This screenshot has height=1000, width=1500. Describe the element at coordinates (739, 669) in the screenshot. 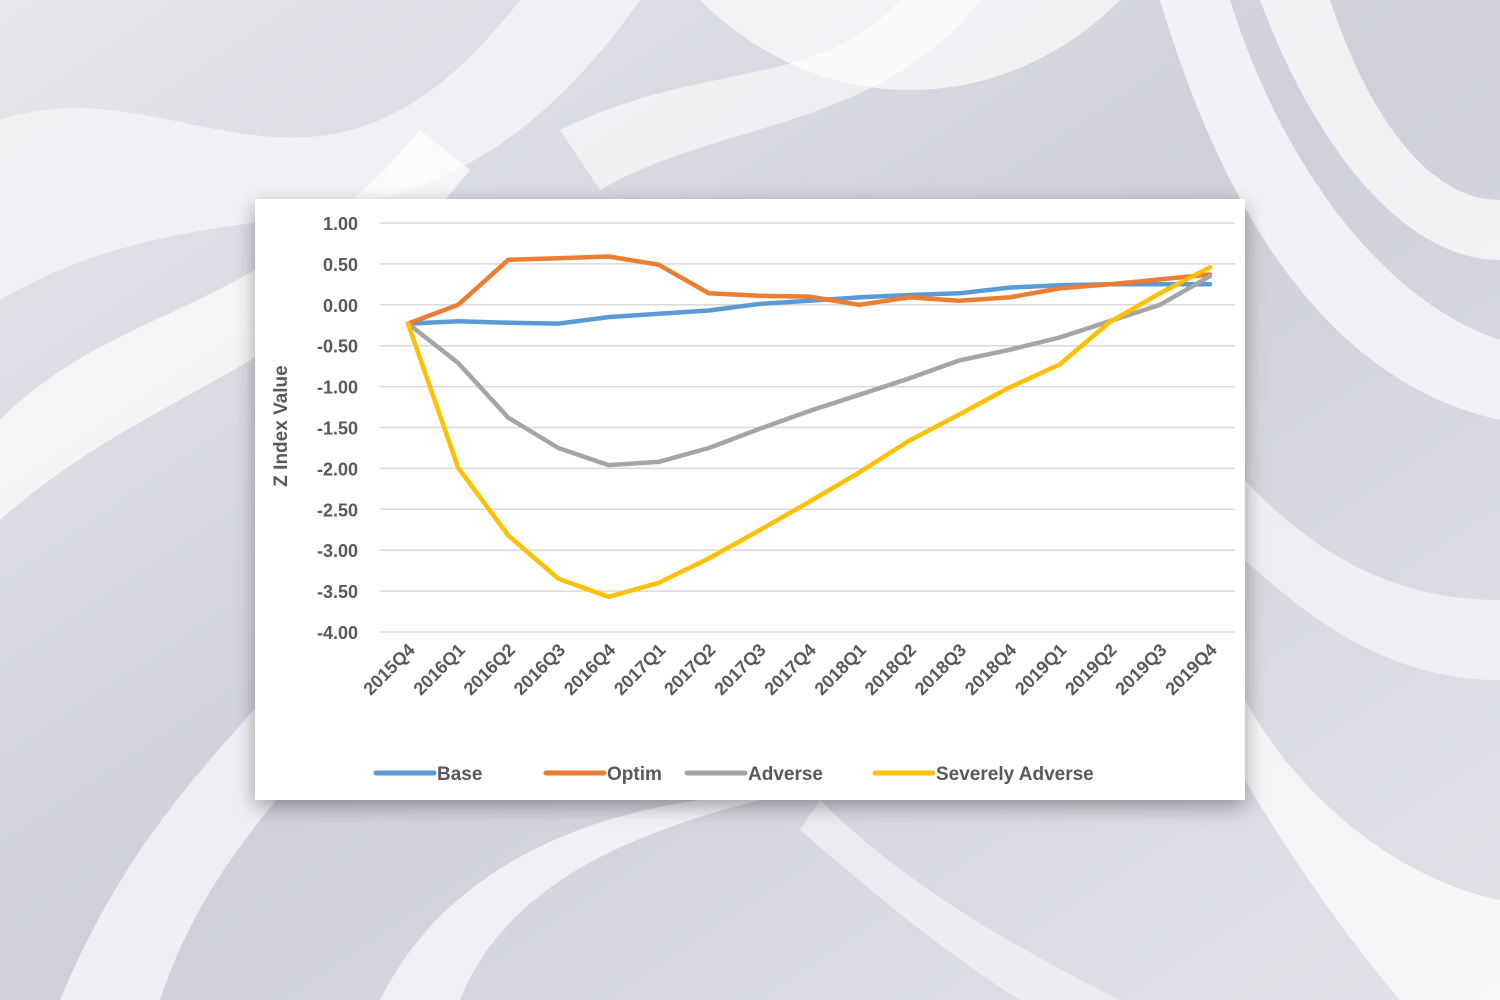

I see `x-tick-label: 2017Q3` at that location.